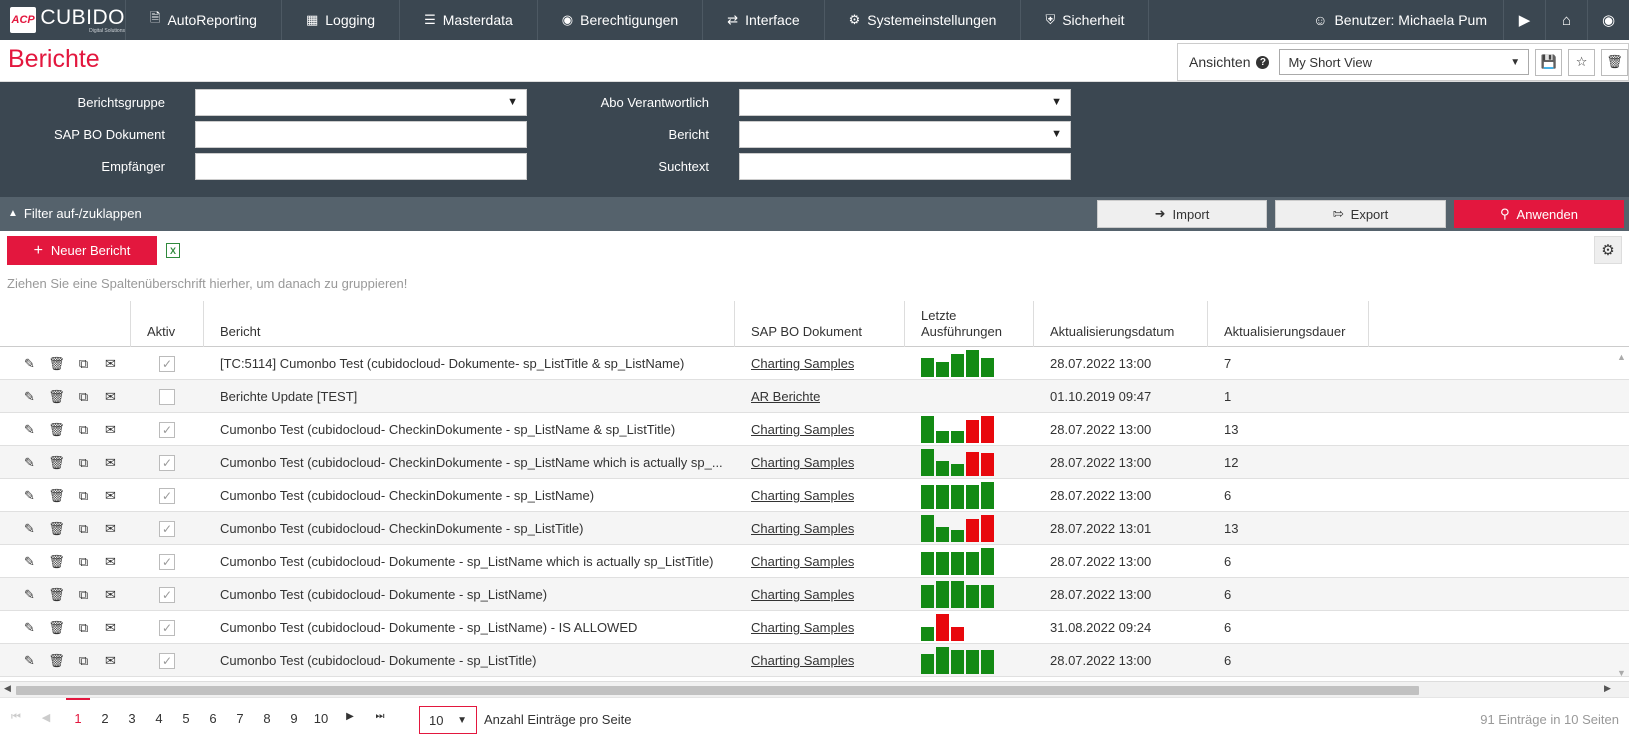  What do you see at coordinates (16, 717) in the screenshot?
I see `first-page-button: ⏮` at bounding box center [16, 717].